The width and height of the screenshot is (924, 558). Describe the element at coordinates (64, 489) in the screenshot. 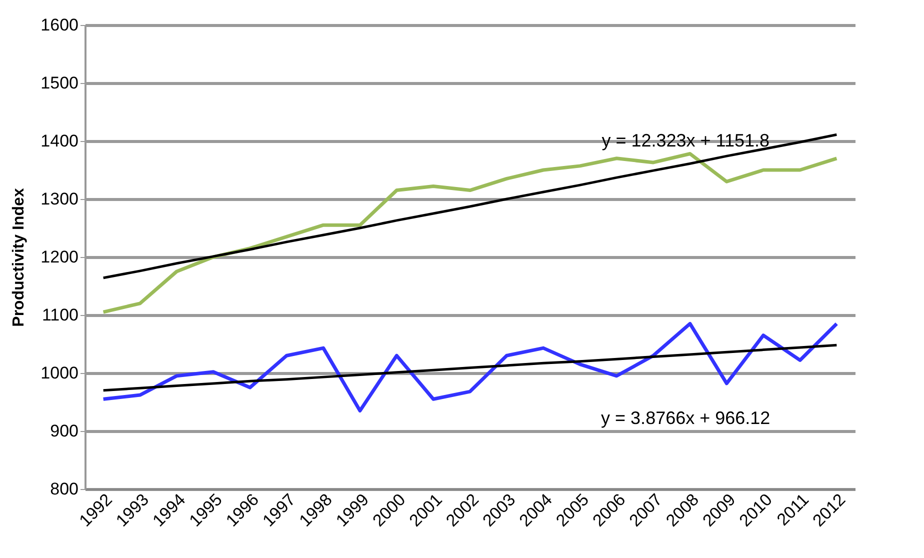

I see `y-tick-label: 800` at that location.